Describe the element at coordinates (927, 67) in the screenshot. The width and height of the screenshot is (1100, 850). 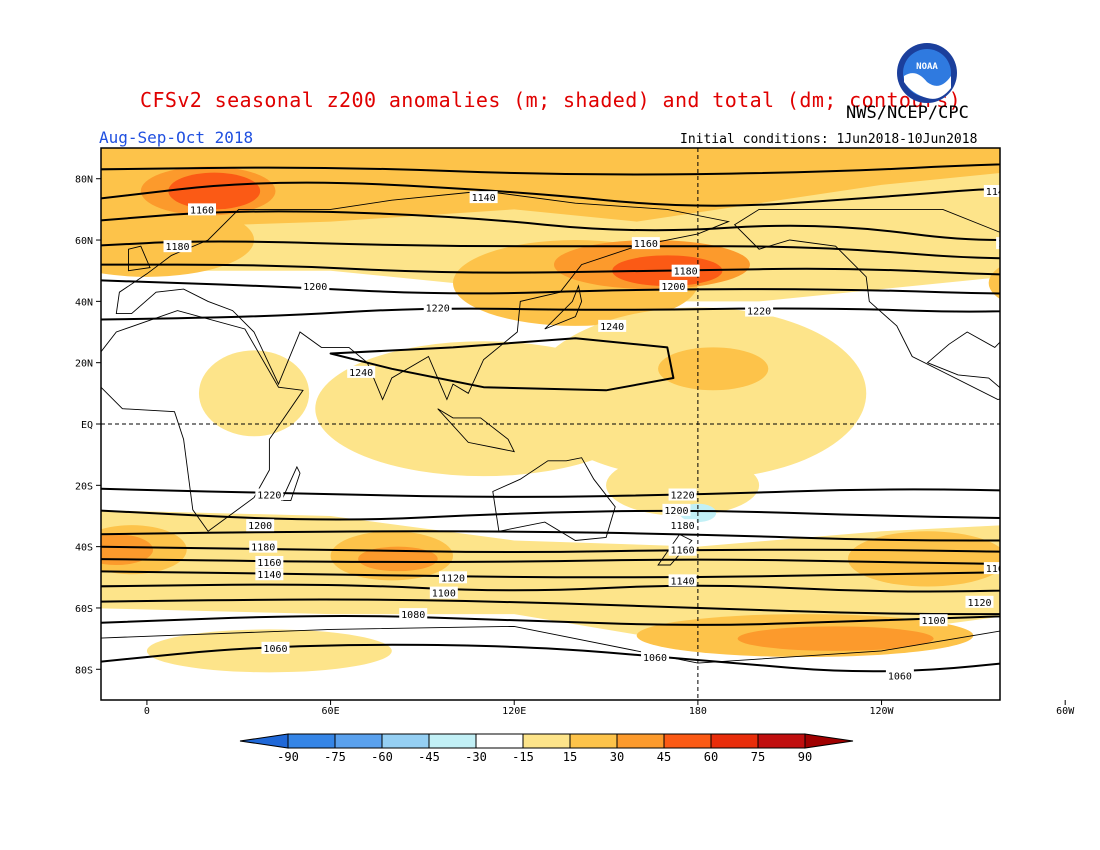
I see `noaa-logo-text: NOAA` at that location.